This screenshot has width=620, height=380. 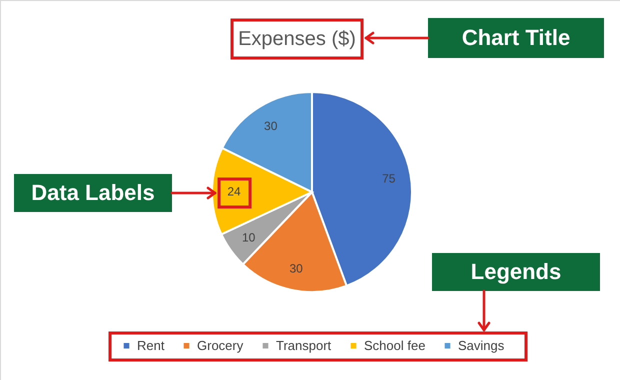 What do you see at coordinates (93, 192) in the screenshot?
I see `text: Data Labels` at bounding box center [93, 192].